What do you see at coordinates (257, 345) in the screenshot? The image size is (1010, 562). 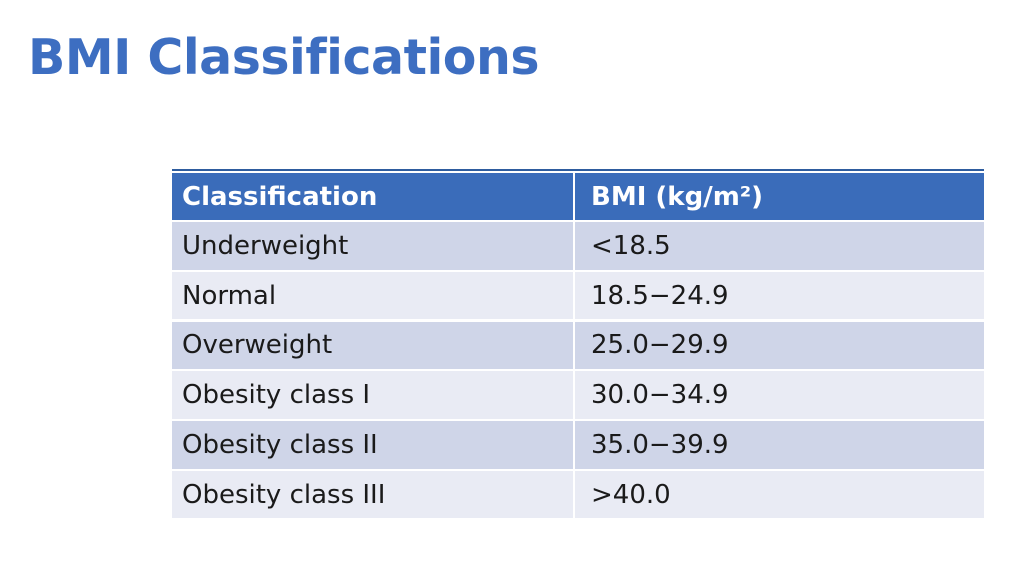 I see `classification-cell: Overweight` at bounding box center [257, 345].